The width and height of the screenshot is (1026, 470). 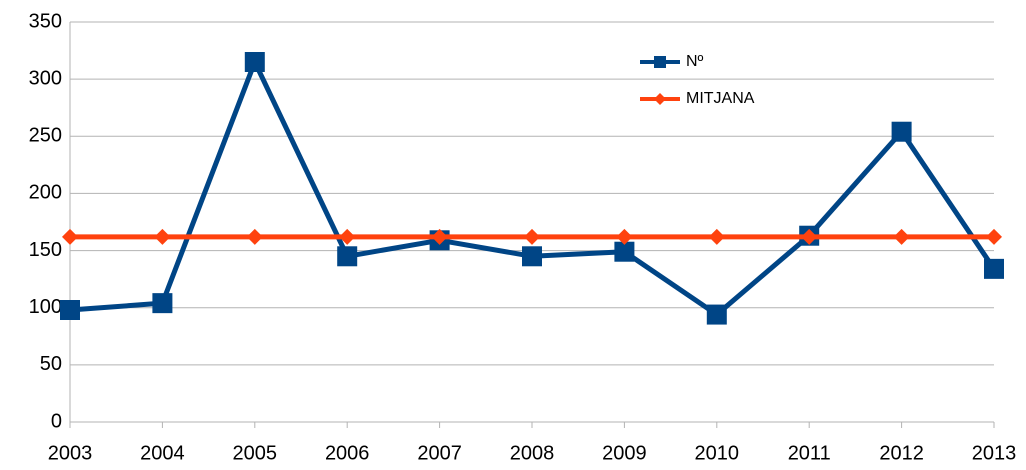 I want to click on y-tick-label: 0, so click(x=56, y=421).